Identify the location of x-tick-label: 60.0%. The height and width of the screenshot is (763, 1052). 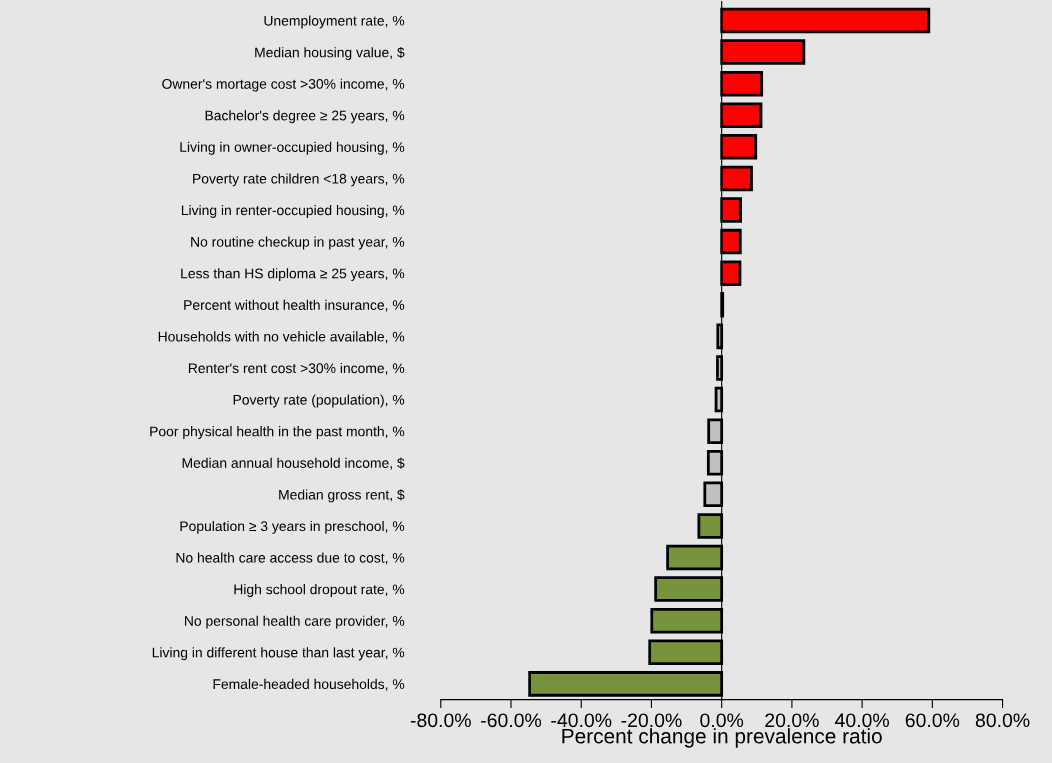
(932, 720).